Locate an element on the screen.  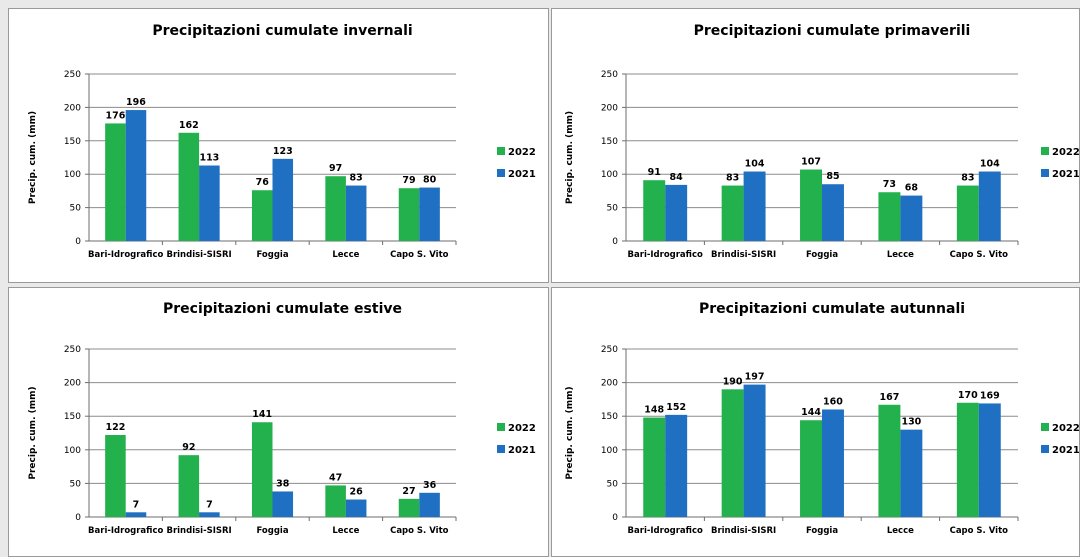
chart-title: Precipitazioni cumulate estive is located at coordinates (282, 309).